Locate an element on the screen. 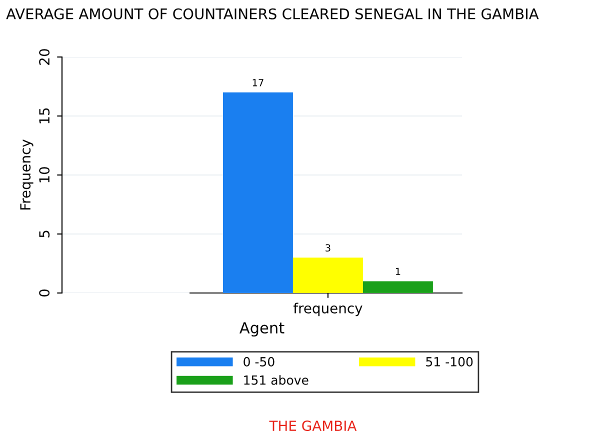 The image size is (604, 433). y-tick-label: 0 is located at coordinates (44, 293).